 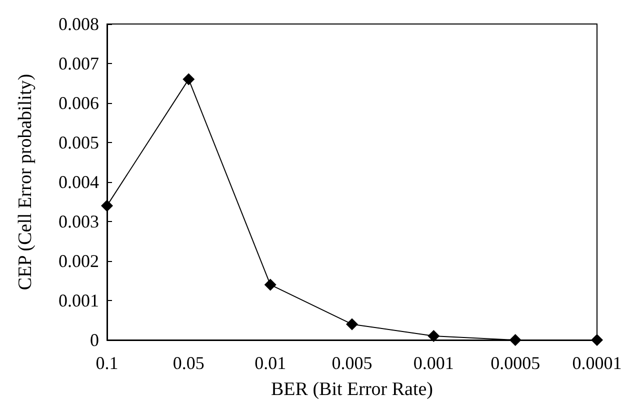 What do you see at coordinates (78, 24) in the screenshot?
I see `y-tick-label: 0.008` at bounding box center [78, 24].